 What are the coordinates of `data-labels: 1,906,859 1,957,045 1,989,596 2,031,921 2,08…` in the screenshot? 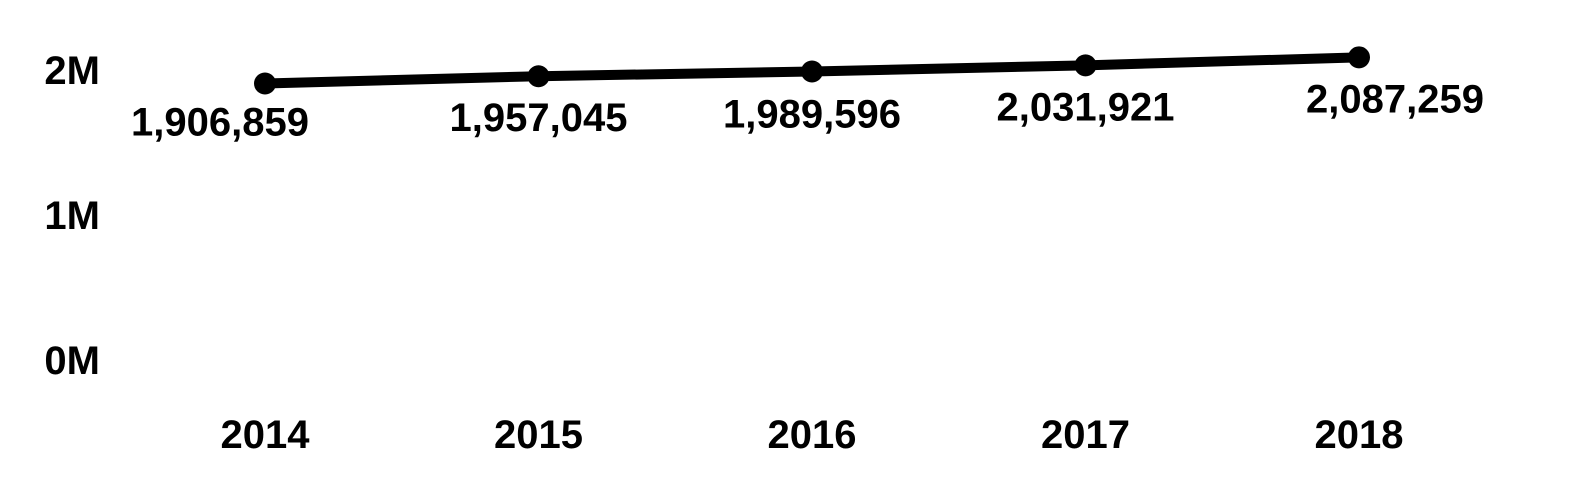 It's located at (807, 110).